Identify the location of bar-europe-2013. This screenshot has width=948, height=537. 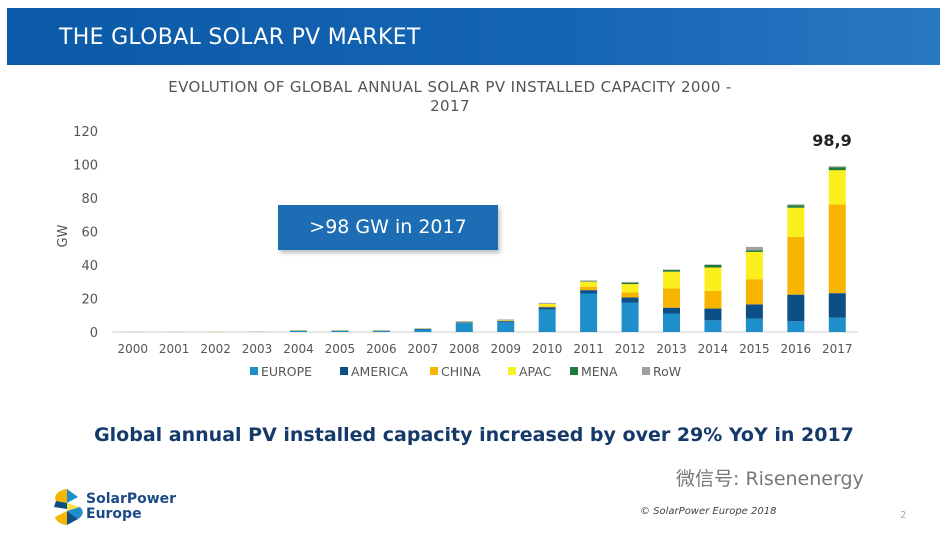
(671, 322).